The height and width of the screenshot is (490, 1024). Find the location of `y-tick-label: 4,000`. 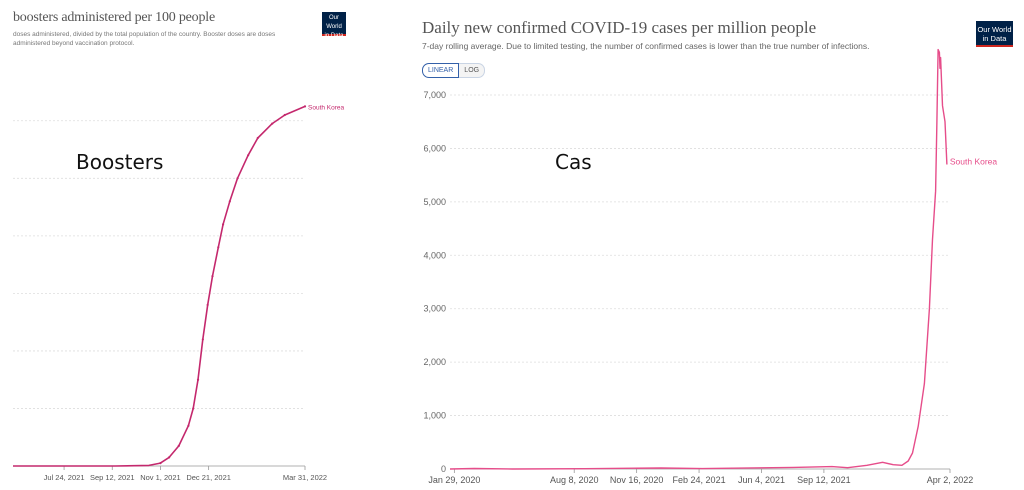

y-tick-label: 4,000 is located at coordinates (434, 255).